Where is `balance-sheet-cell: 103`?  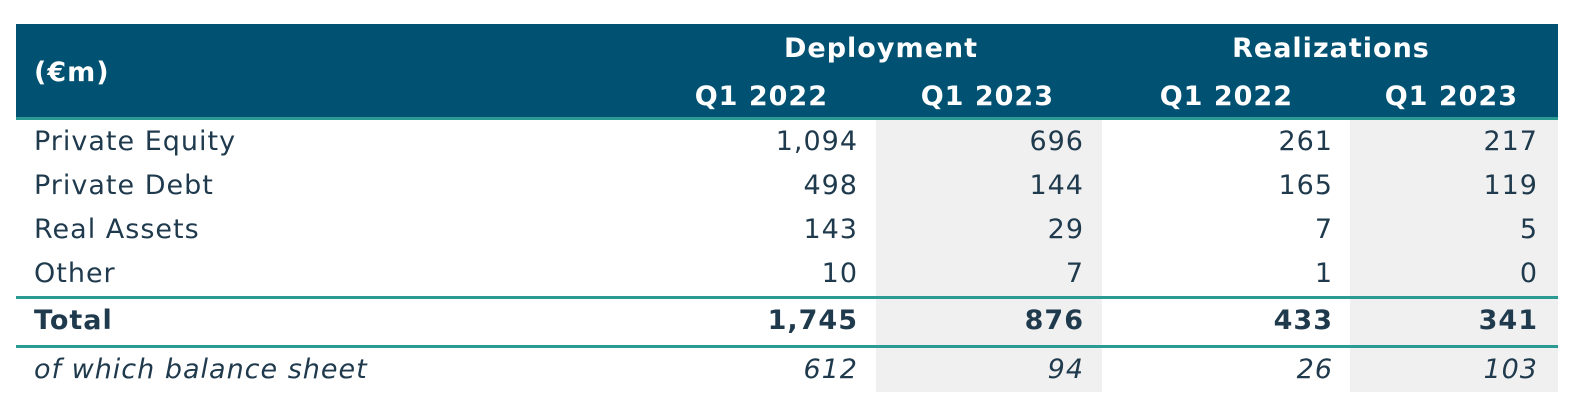
balance-sheet-cell: 103 is located at coordinates (1510, 369).